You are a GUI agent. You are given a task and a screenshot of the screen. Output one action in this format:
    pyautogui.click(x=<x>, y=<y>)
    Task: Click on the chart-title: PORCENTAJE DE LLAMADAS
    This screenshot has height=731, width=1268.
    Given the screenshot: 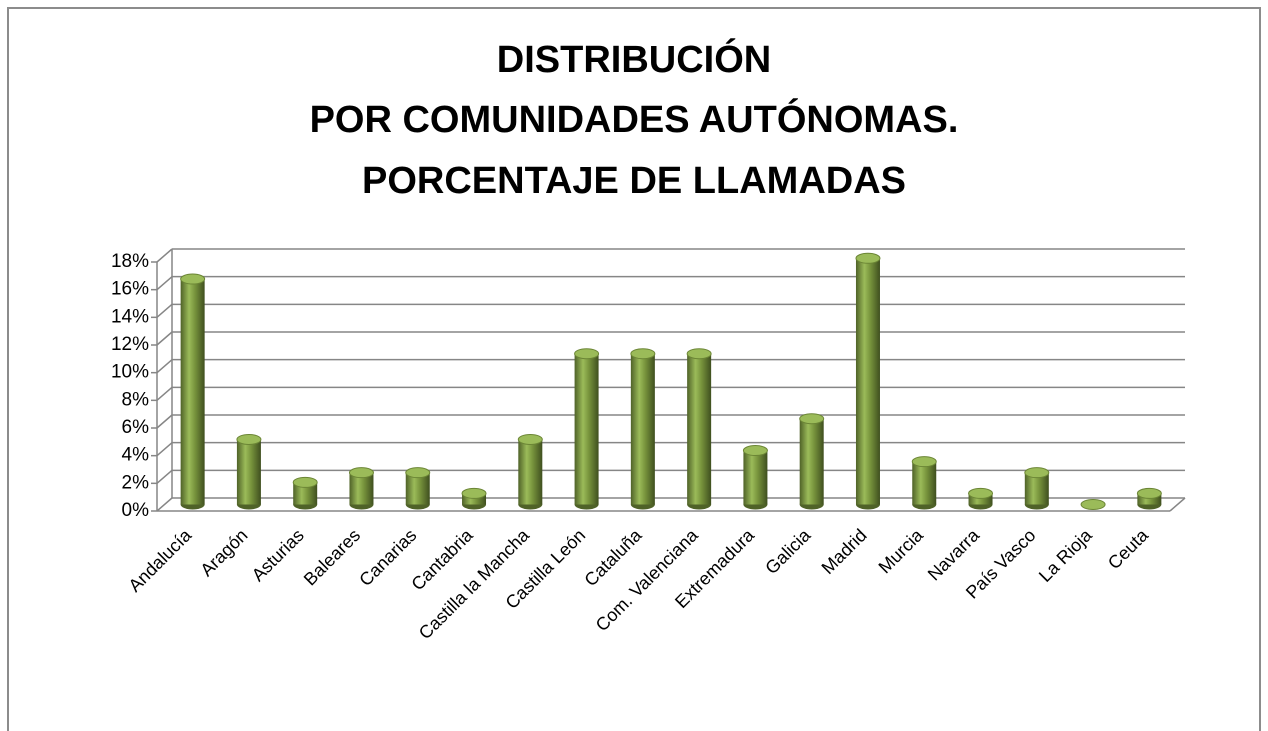 What is the action you would take?
    pyautogui.click(x=634, y=181)
    